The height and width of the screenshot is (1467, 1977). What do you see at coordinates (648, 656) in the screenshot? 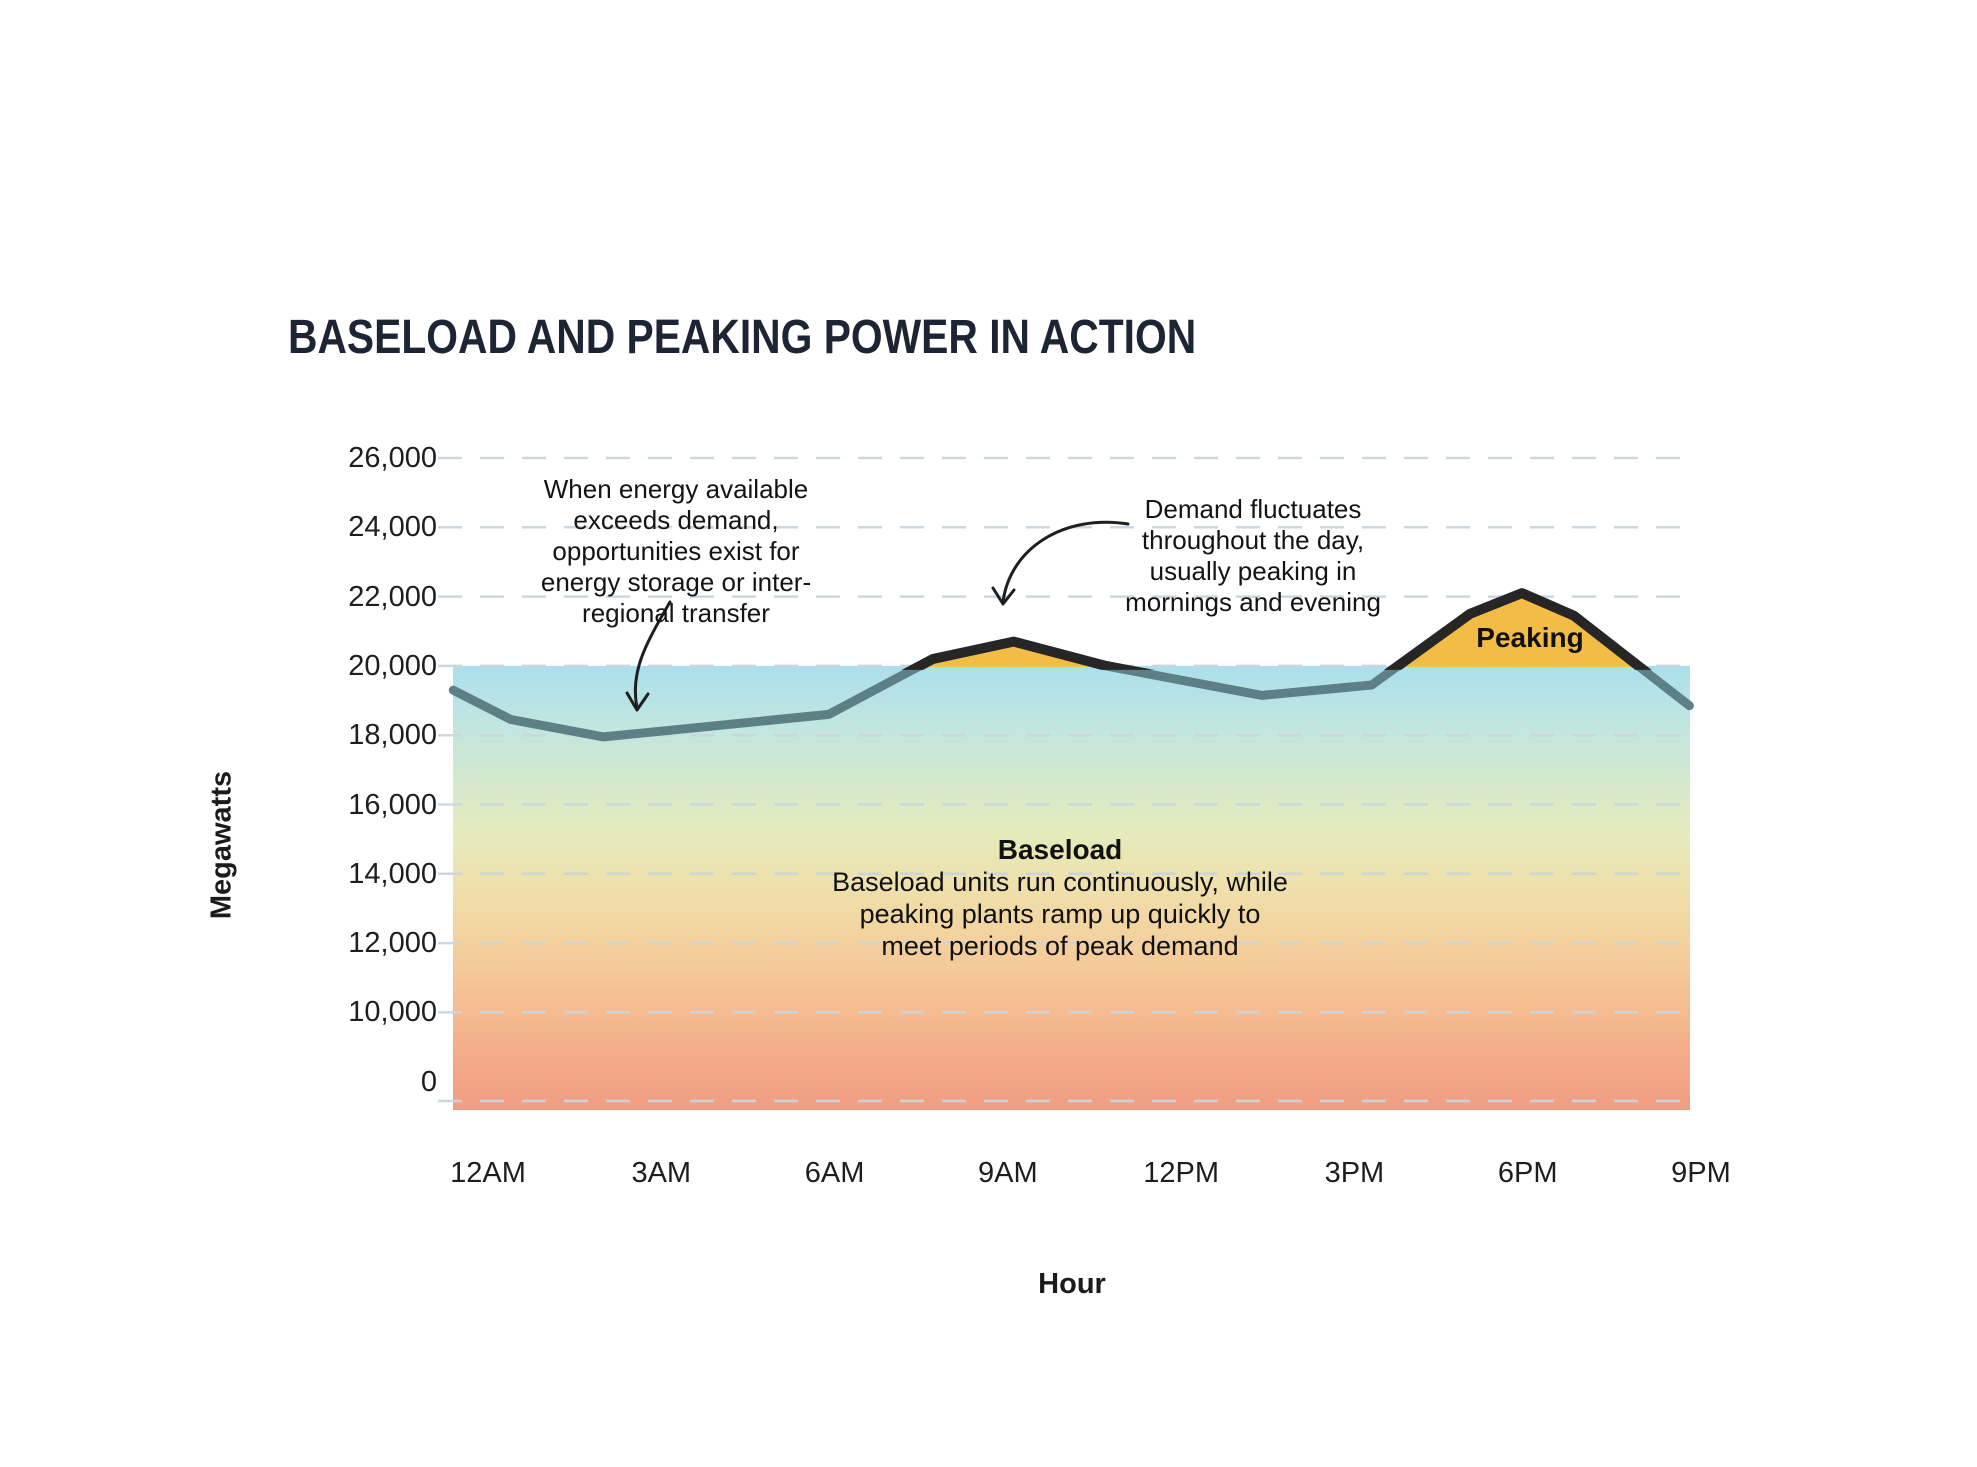
I see `surplus-annotation-arrow` at bounding box center [648, 656].